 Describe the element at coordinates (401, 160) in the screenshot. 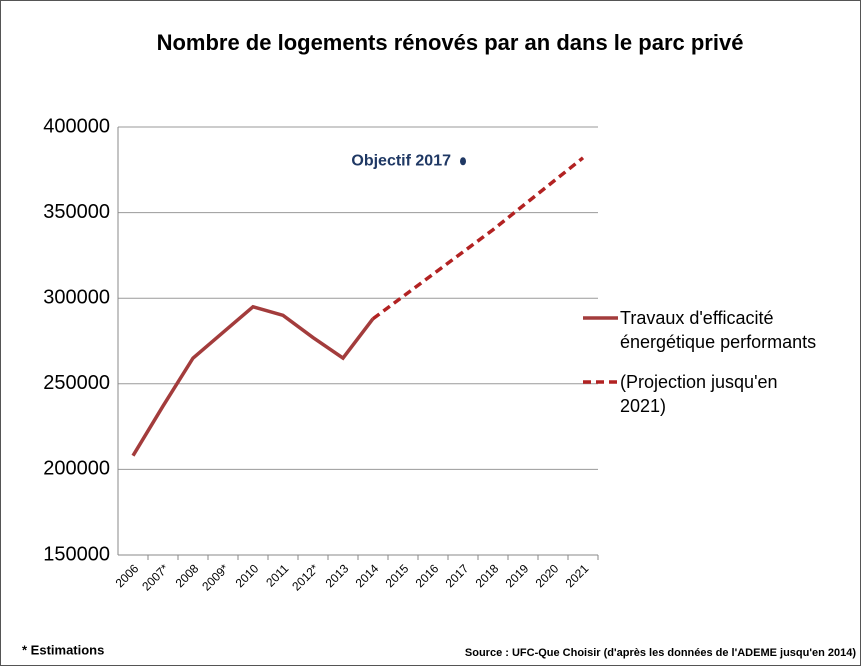

I see `annotation-label: Objectif 2017` at that location.